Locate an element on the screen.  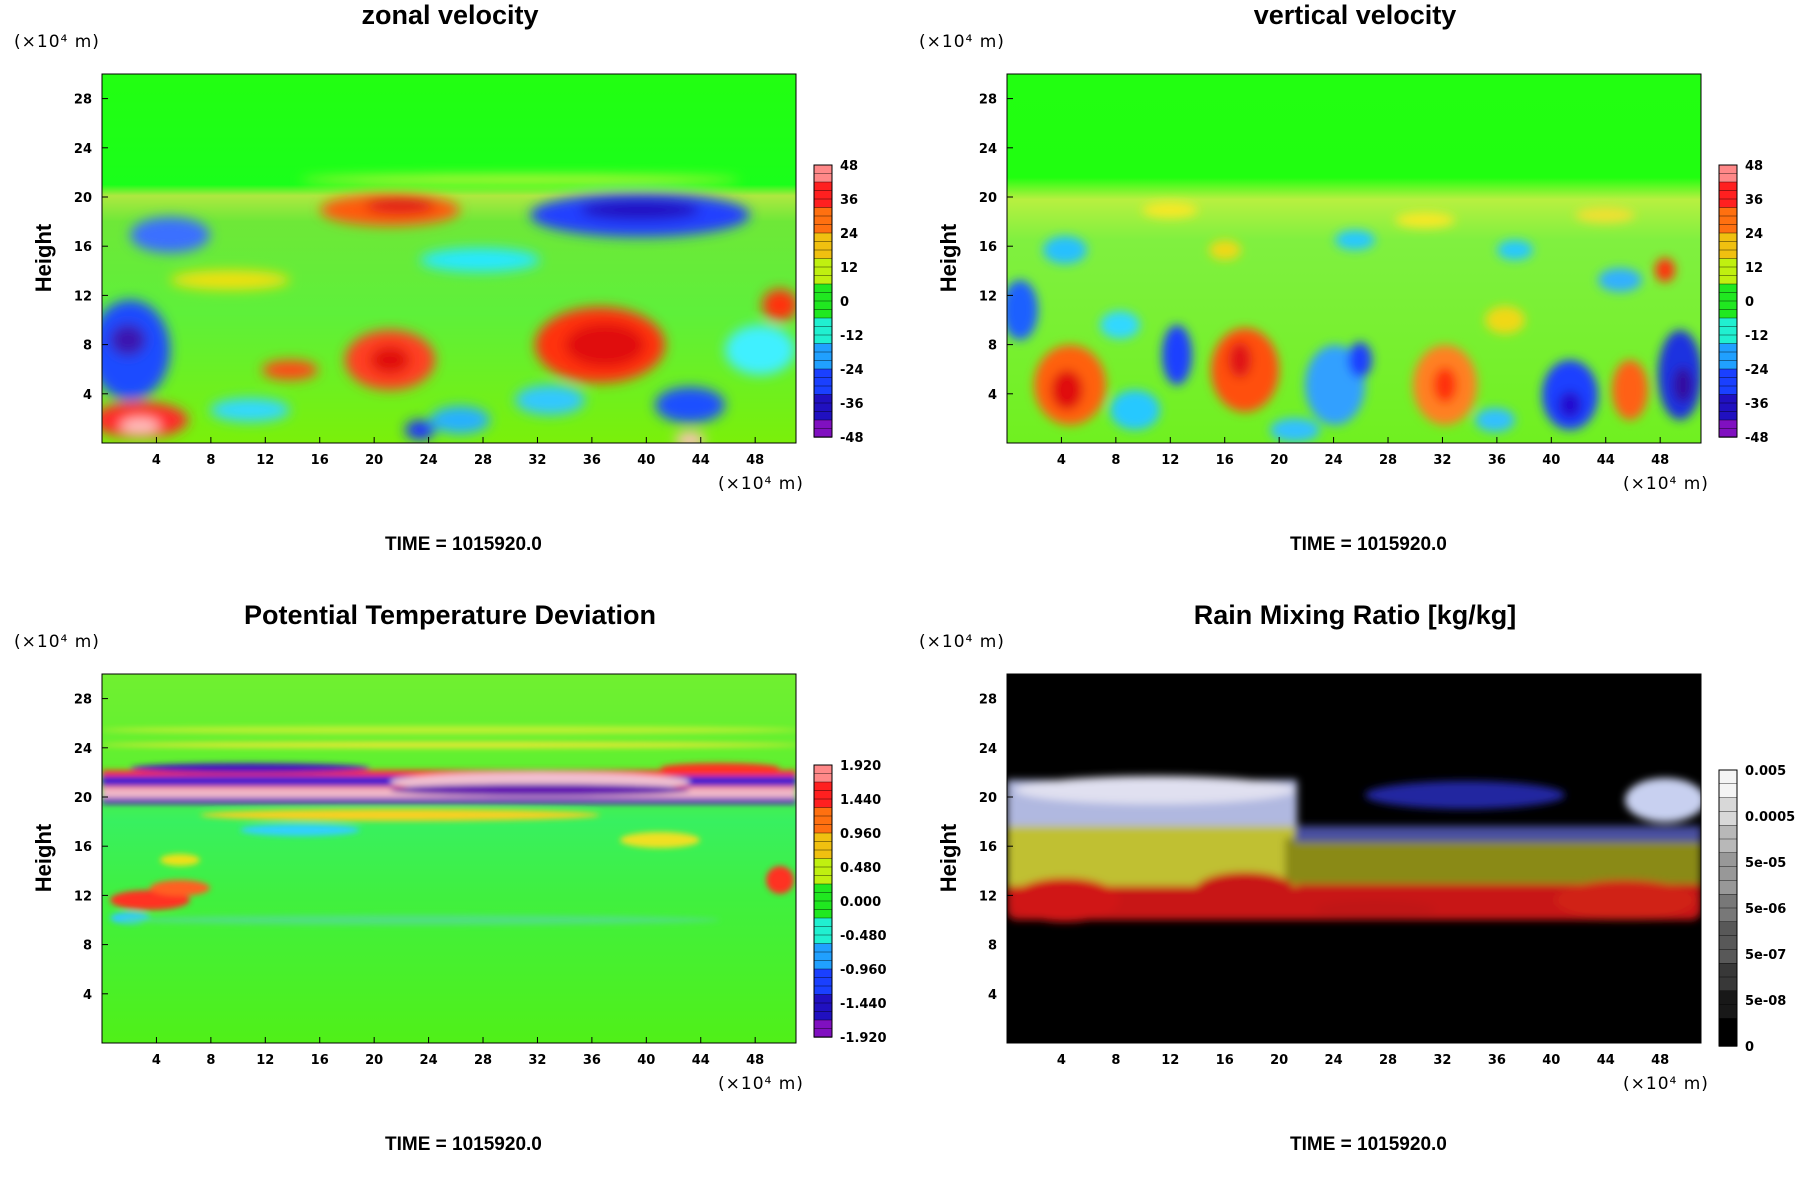
colorbar-label: 0 is located at coordinates (844, 302).